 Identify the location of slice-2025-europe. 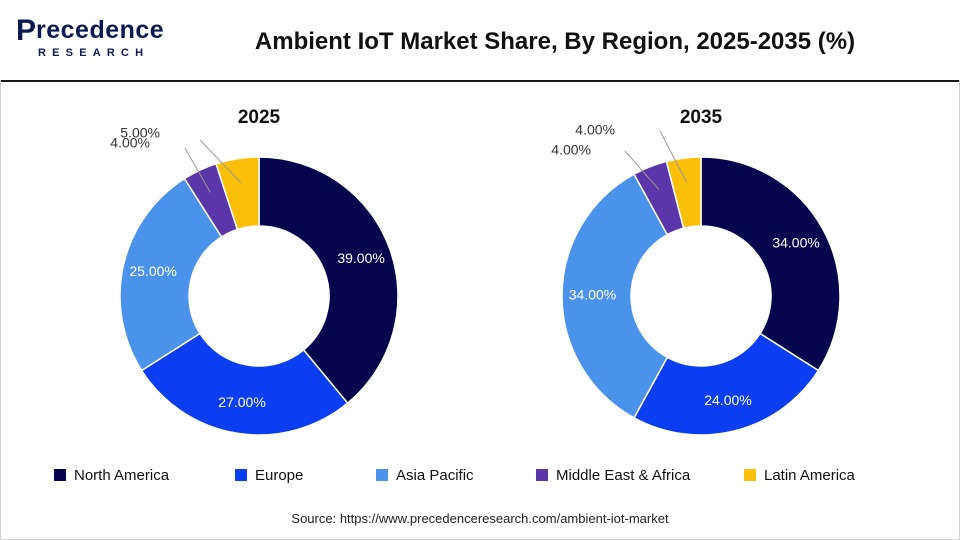
(244, 384).